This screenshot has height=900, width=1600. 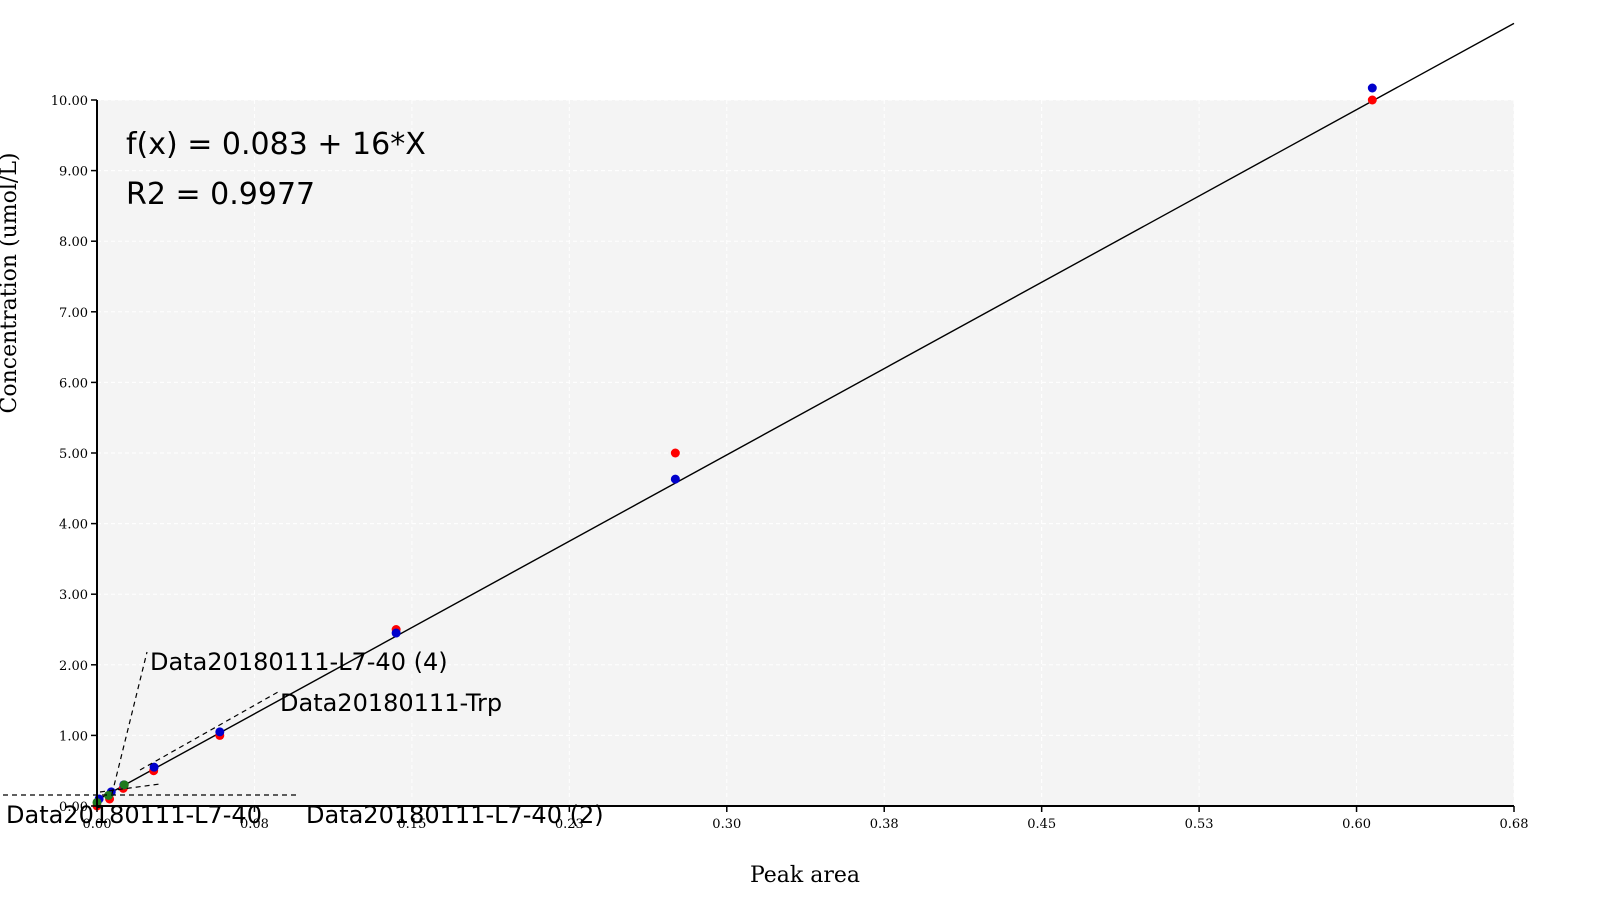 What do you see at coordinates (97, 824) in the screenshot?
I see `x-tick-label: 0.00` at bounding box center [97, 824].